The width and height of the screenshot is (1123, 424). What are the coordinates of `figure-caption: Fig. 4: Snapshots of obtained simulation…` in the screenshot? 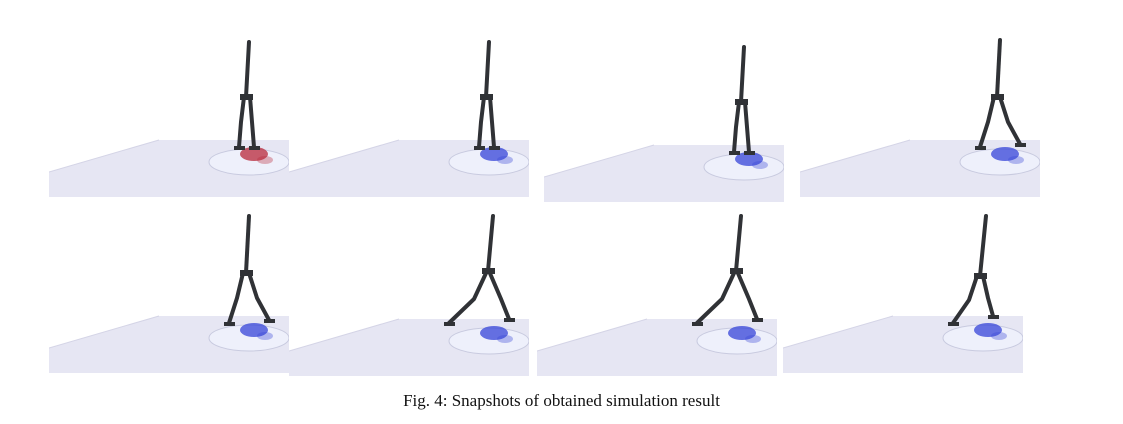 It's located at (561, 401).